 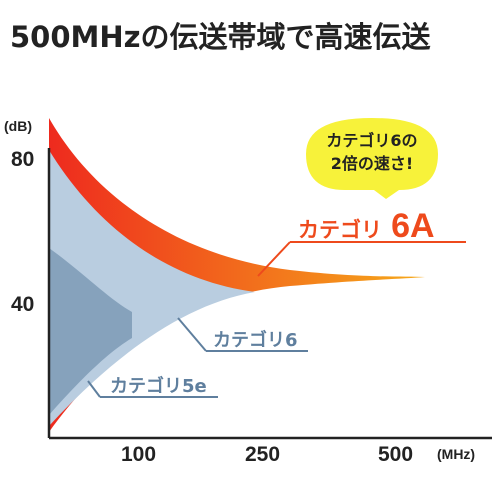 I want to click on y-axis-unit: (dB), so click(x=18, y=126).